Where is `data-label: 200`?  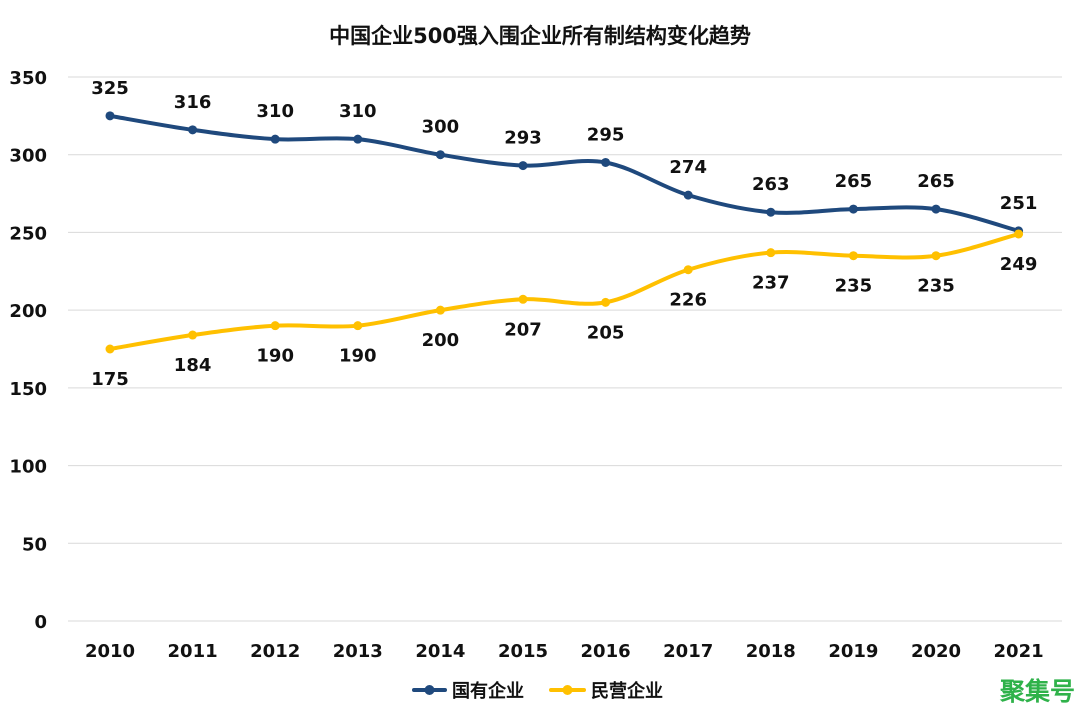
data-label: 200 is located at coordinates (441, 340).